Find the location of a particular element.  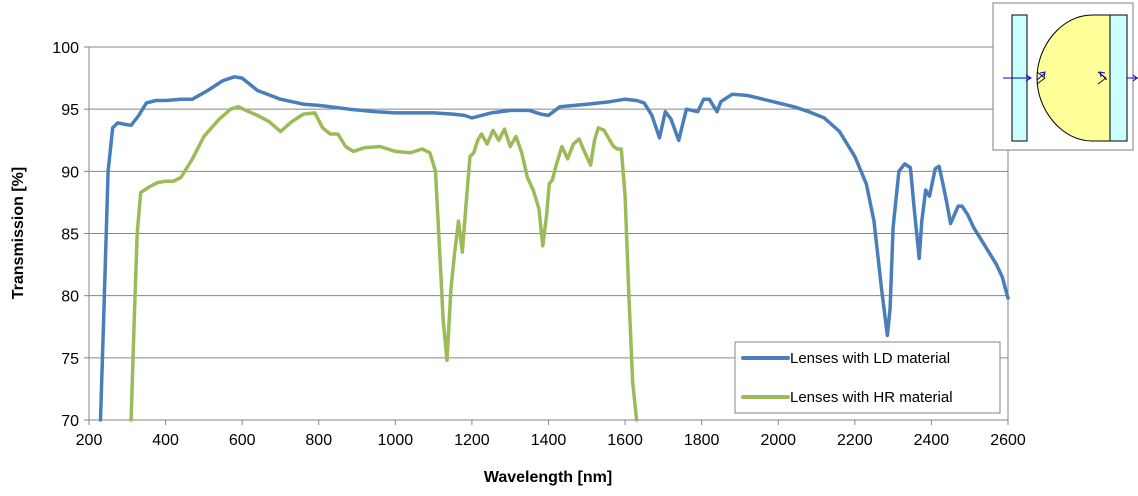

x-tick-label: 1800 is located at coordinates (702, 440).